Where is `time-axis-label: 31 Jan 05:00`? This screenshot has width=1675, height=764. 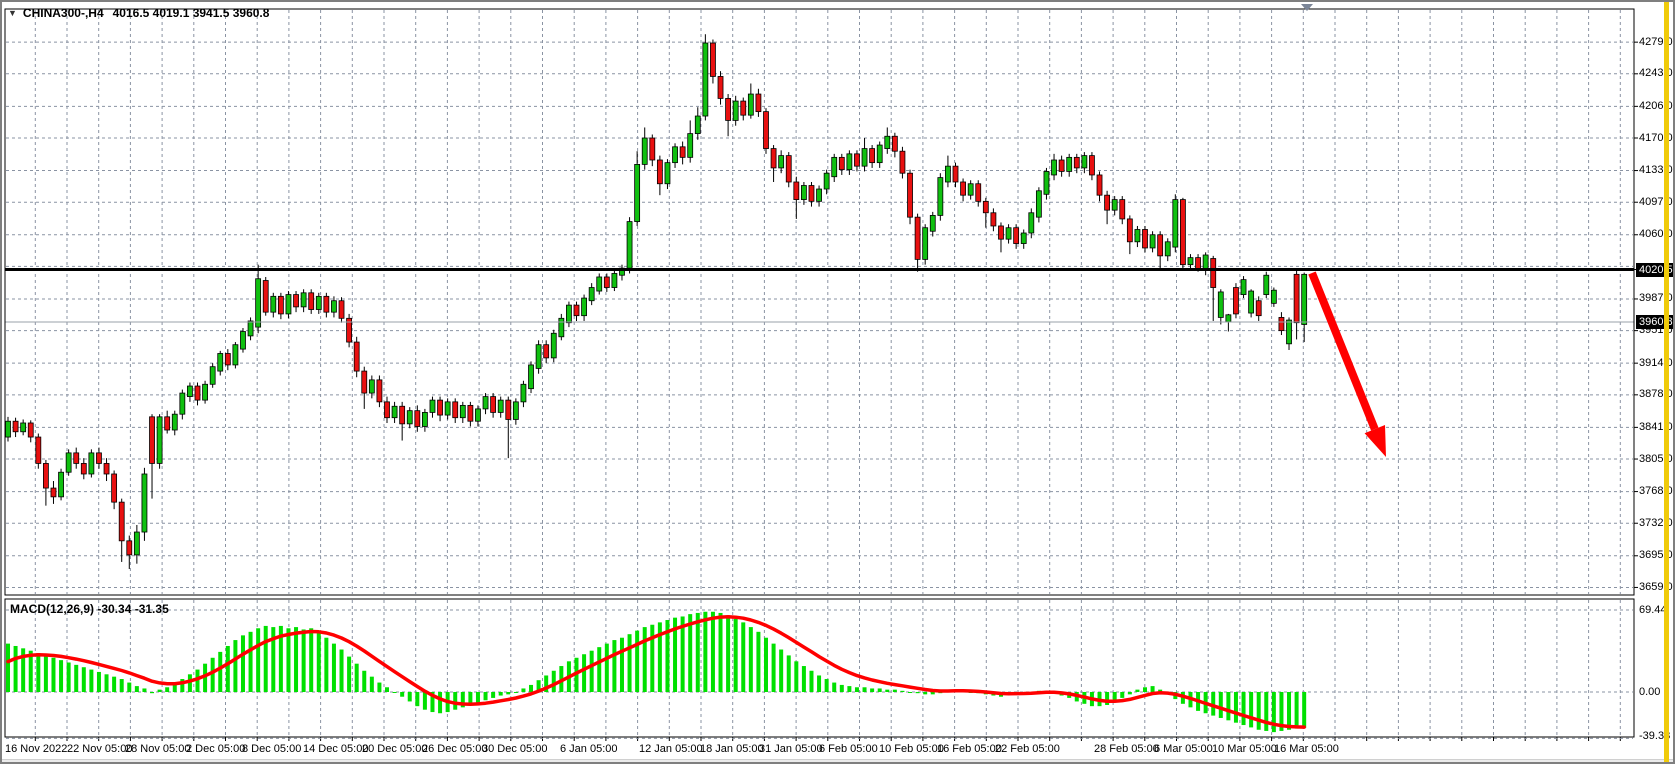 time-axis-label: 31 Jan 05:00 is located at coordinates (791, 749).